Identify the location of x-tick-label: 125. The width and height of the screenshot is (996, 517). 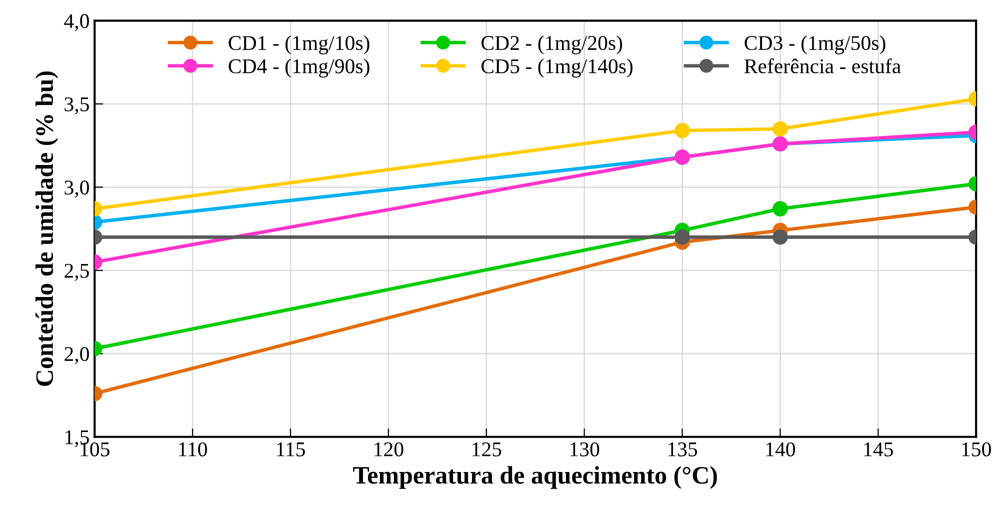
(487, 449).